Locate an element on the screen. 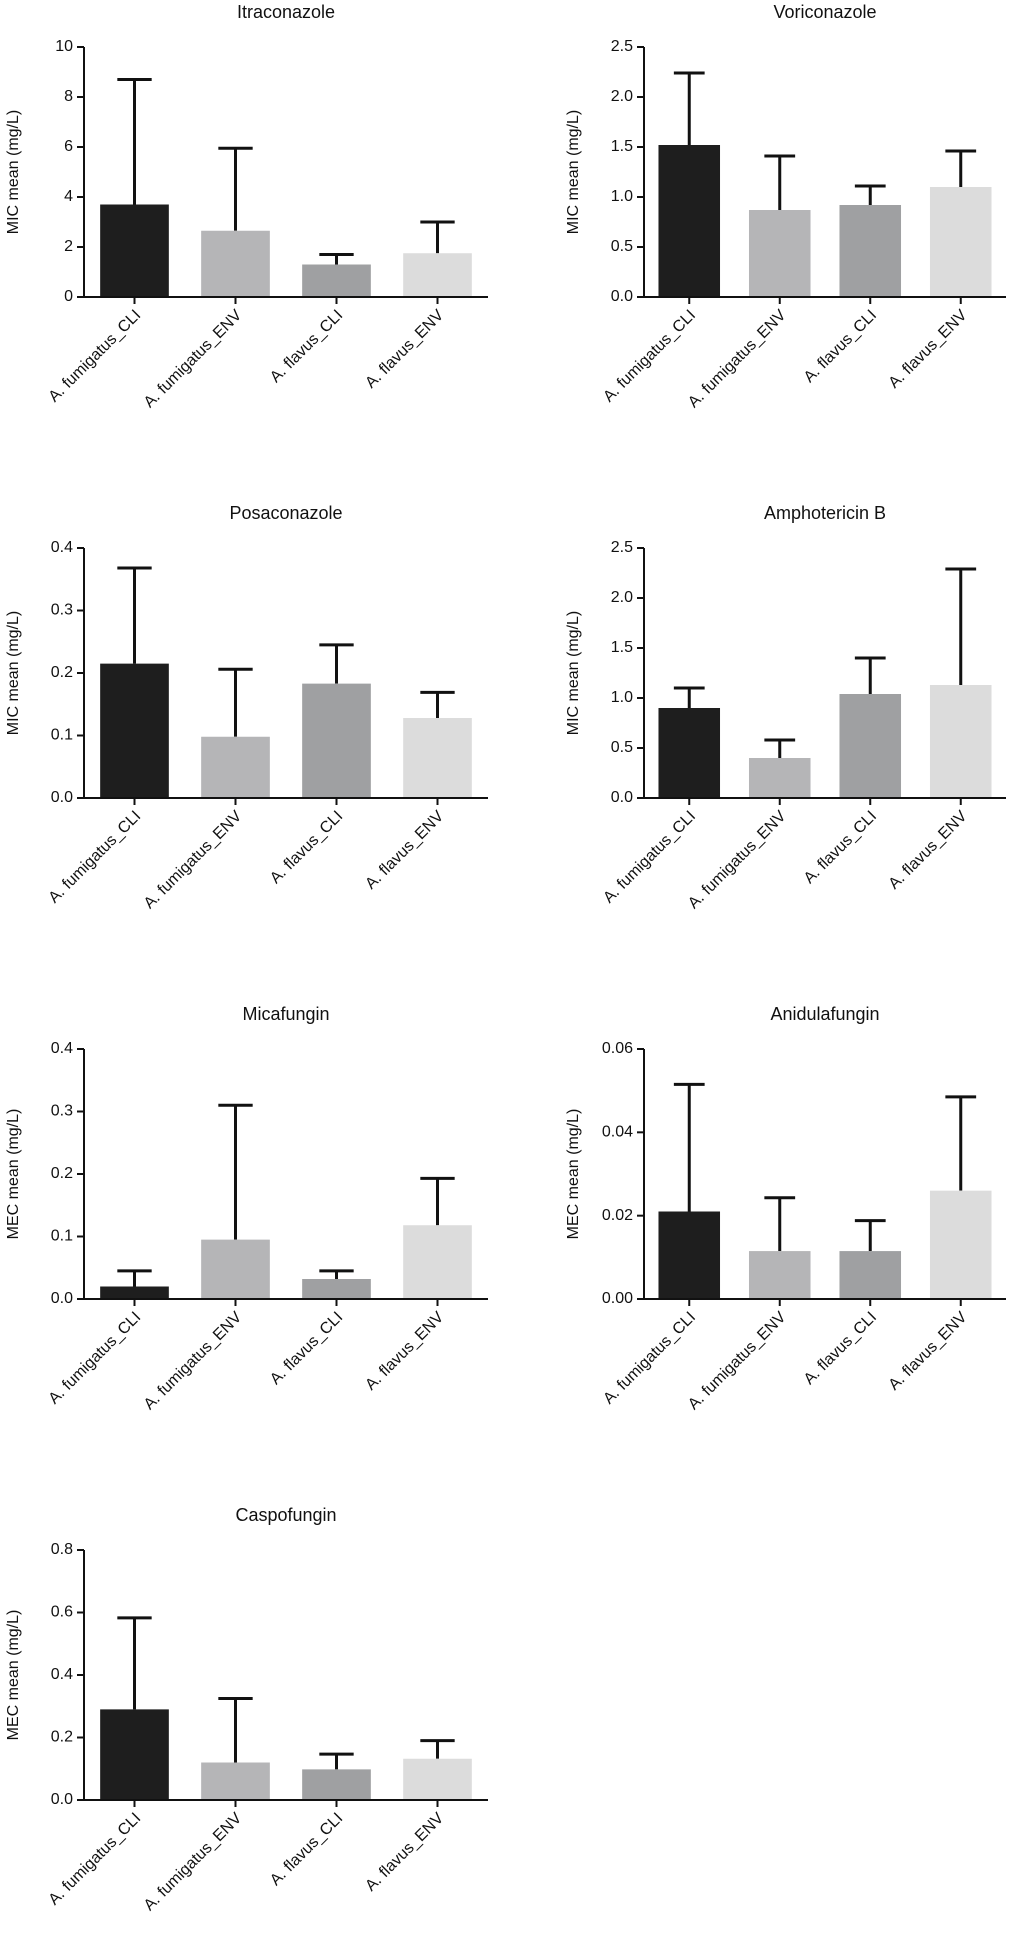 The height and width of the screenshot is (1936, 1024). chart-title: Voriconazole is located at coordinates (824, 12).